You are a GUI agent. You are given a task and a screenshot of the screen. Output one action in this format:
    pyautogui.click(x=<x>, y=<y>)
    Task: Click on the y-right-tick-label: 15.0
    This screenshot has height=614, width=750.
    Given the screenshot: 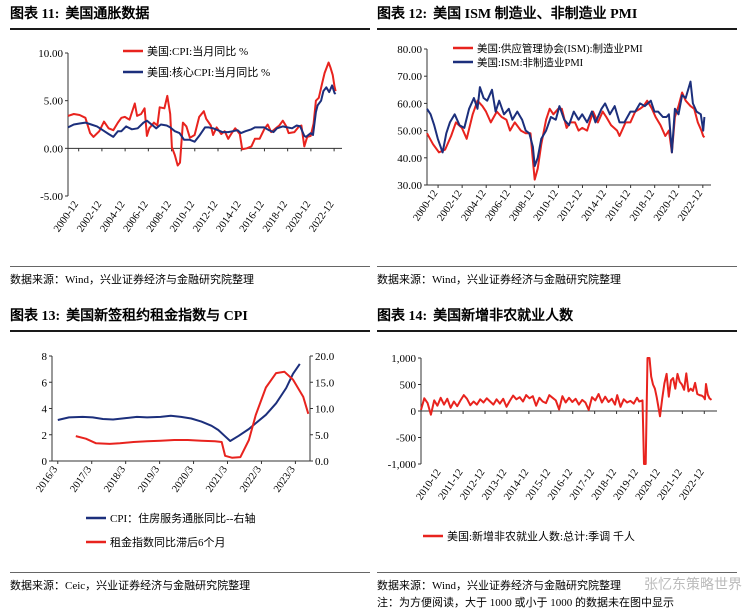 What is the action you would take?
    pyautogui.click(x=325, y=383)
    